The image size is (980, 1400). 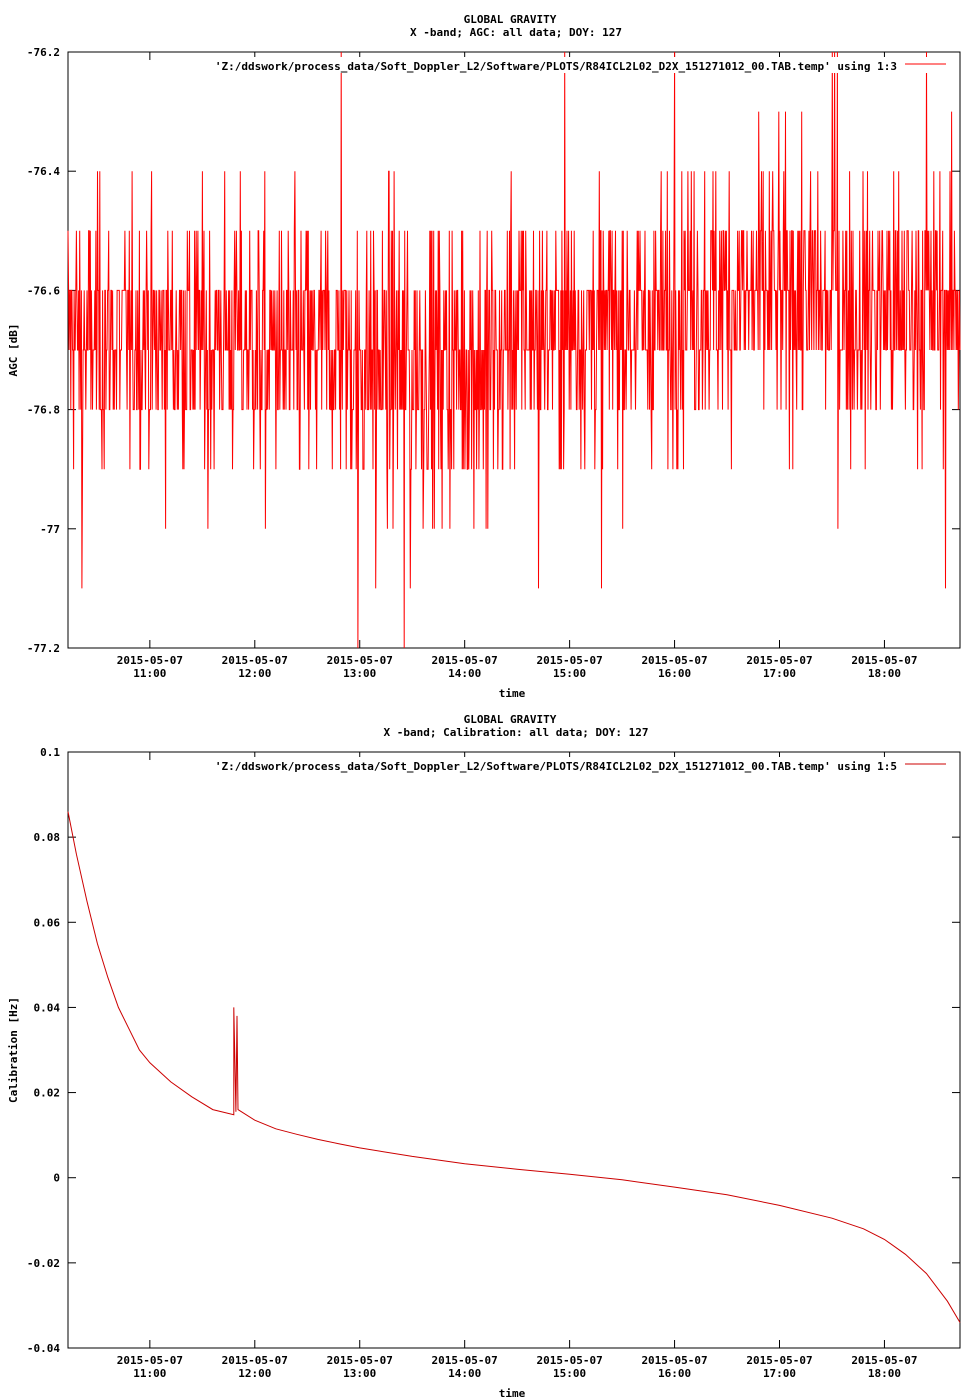 I want to click on agc-xtick-time: 11:00, so click(x=149, y=673).